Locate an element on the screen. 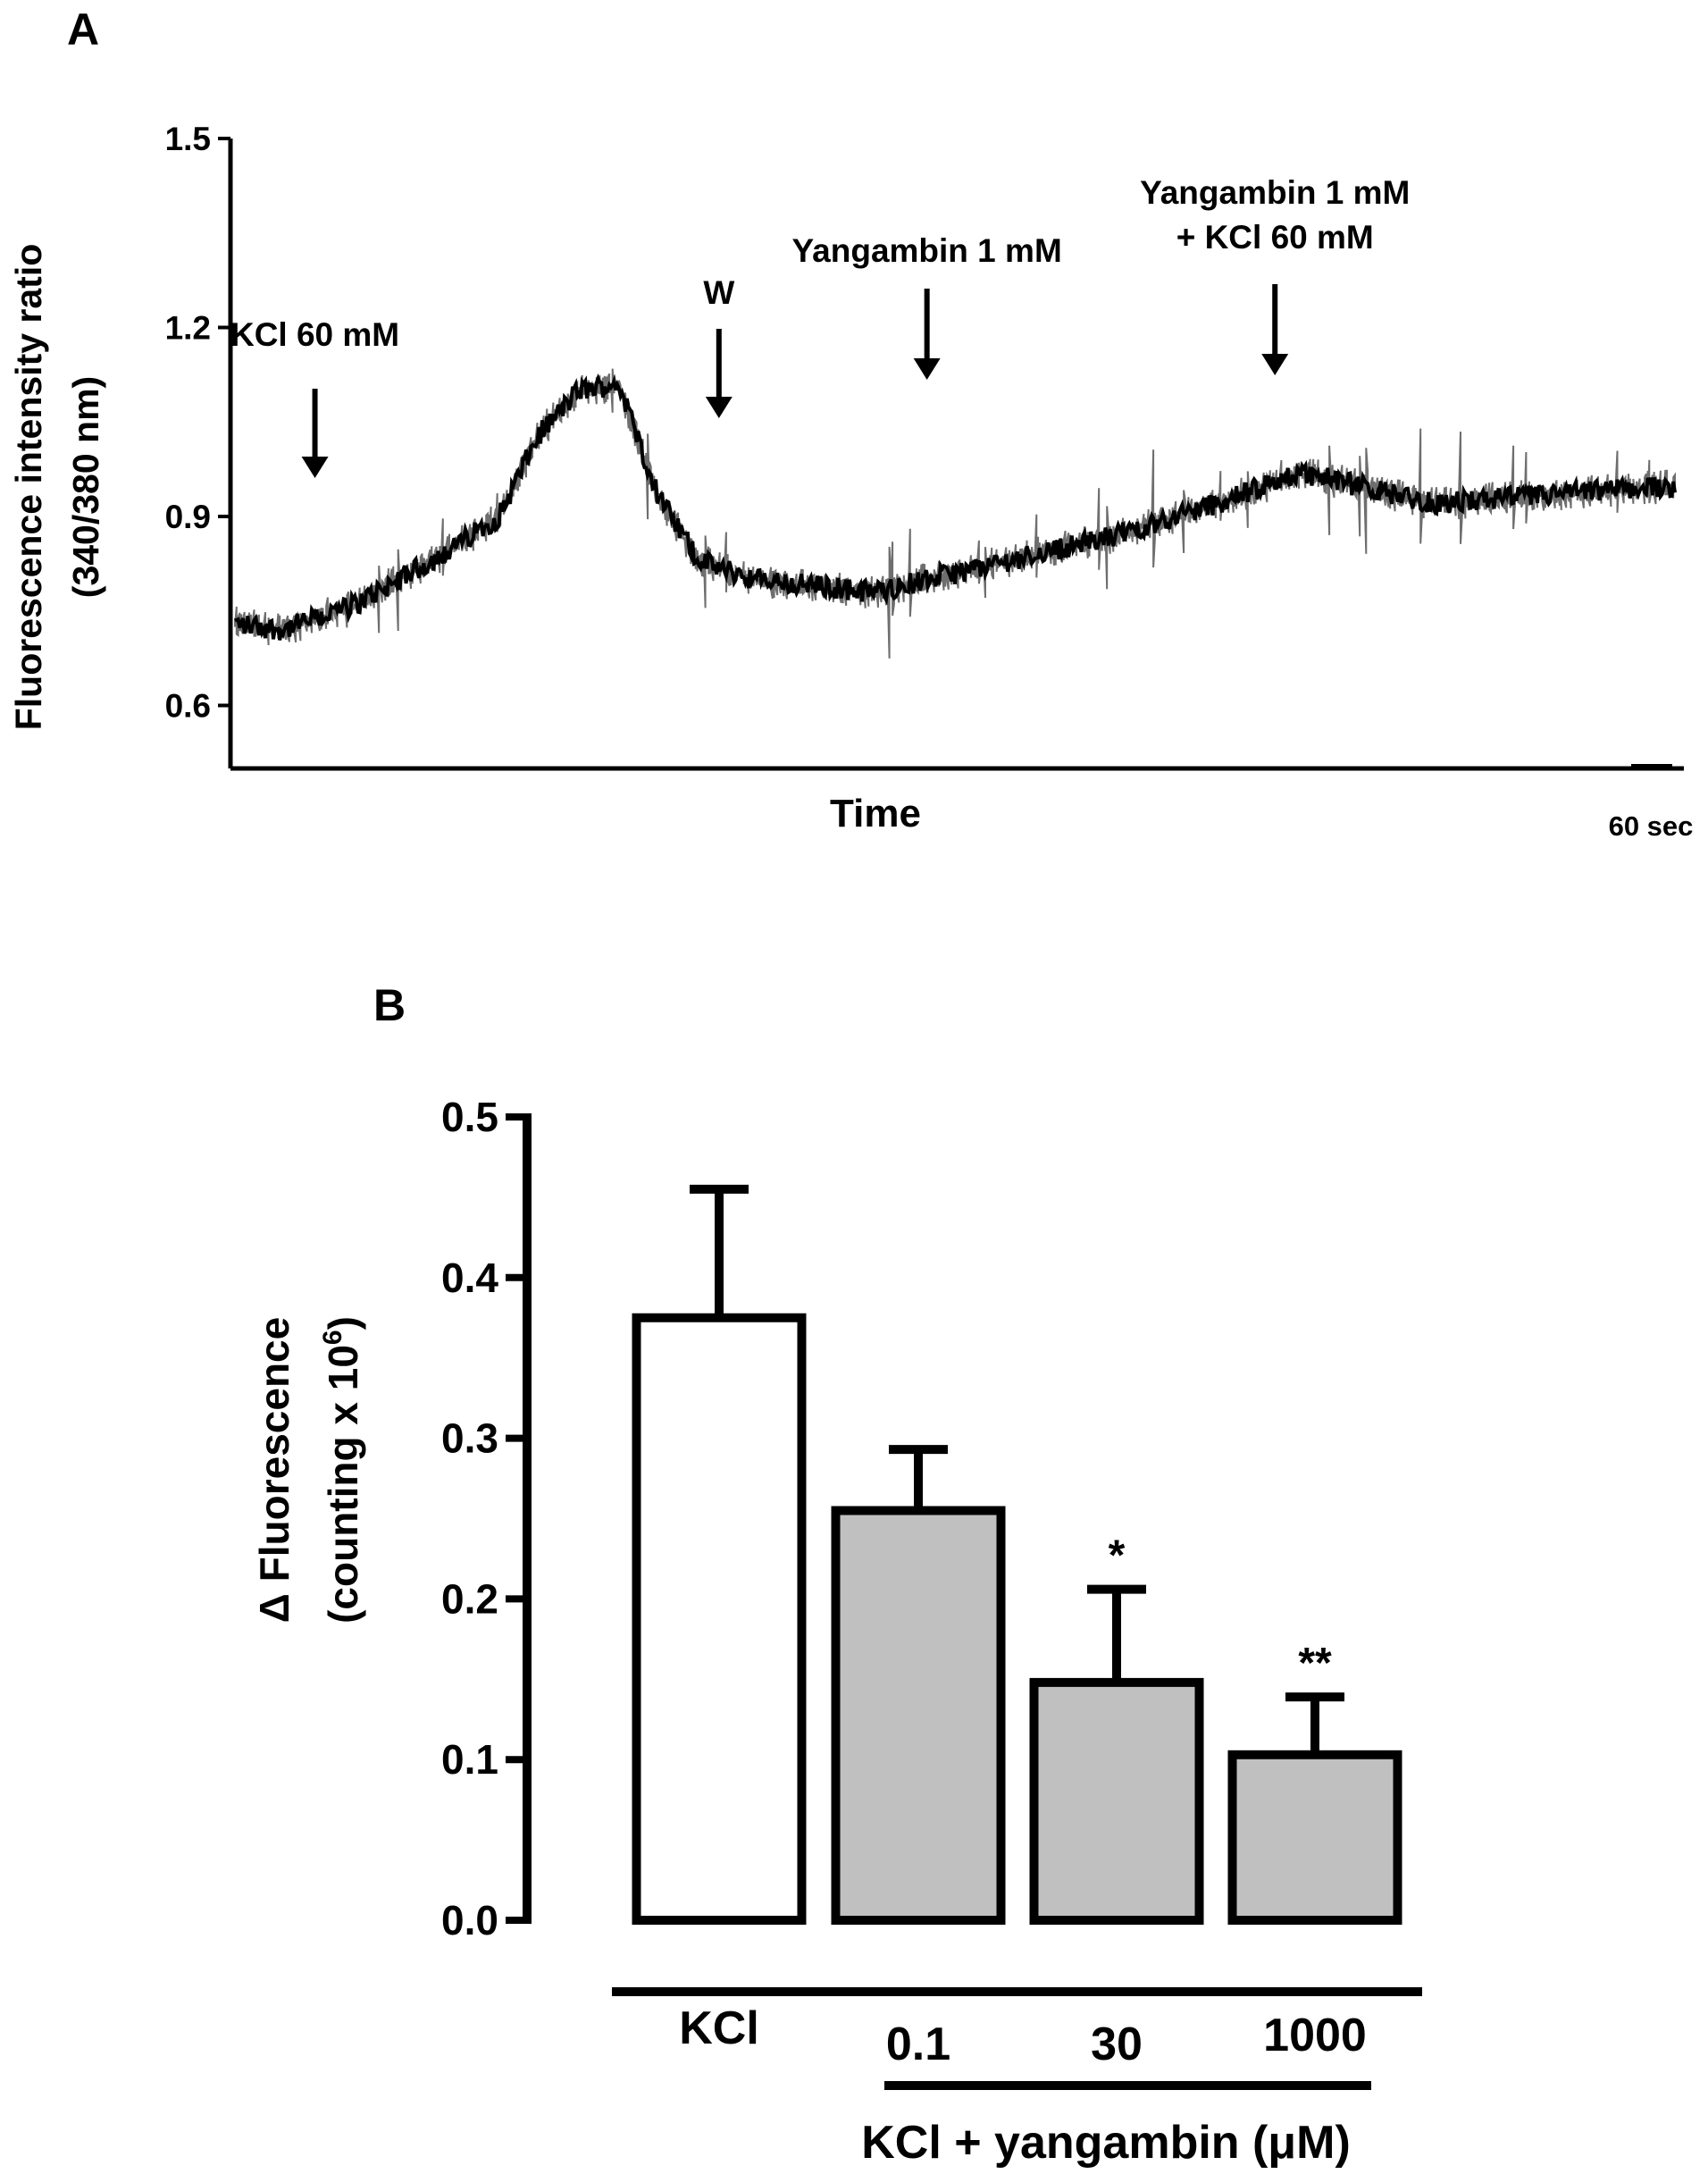 The image size is (1708, 2174). panel-a-xlabel: Time is located at coordinates (875, 814).